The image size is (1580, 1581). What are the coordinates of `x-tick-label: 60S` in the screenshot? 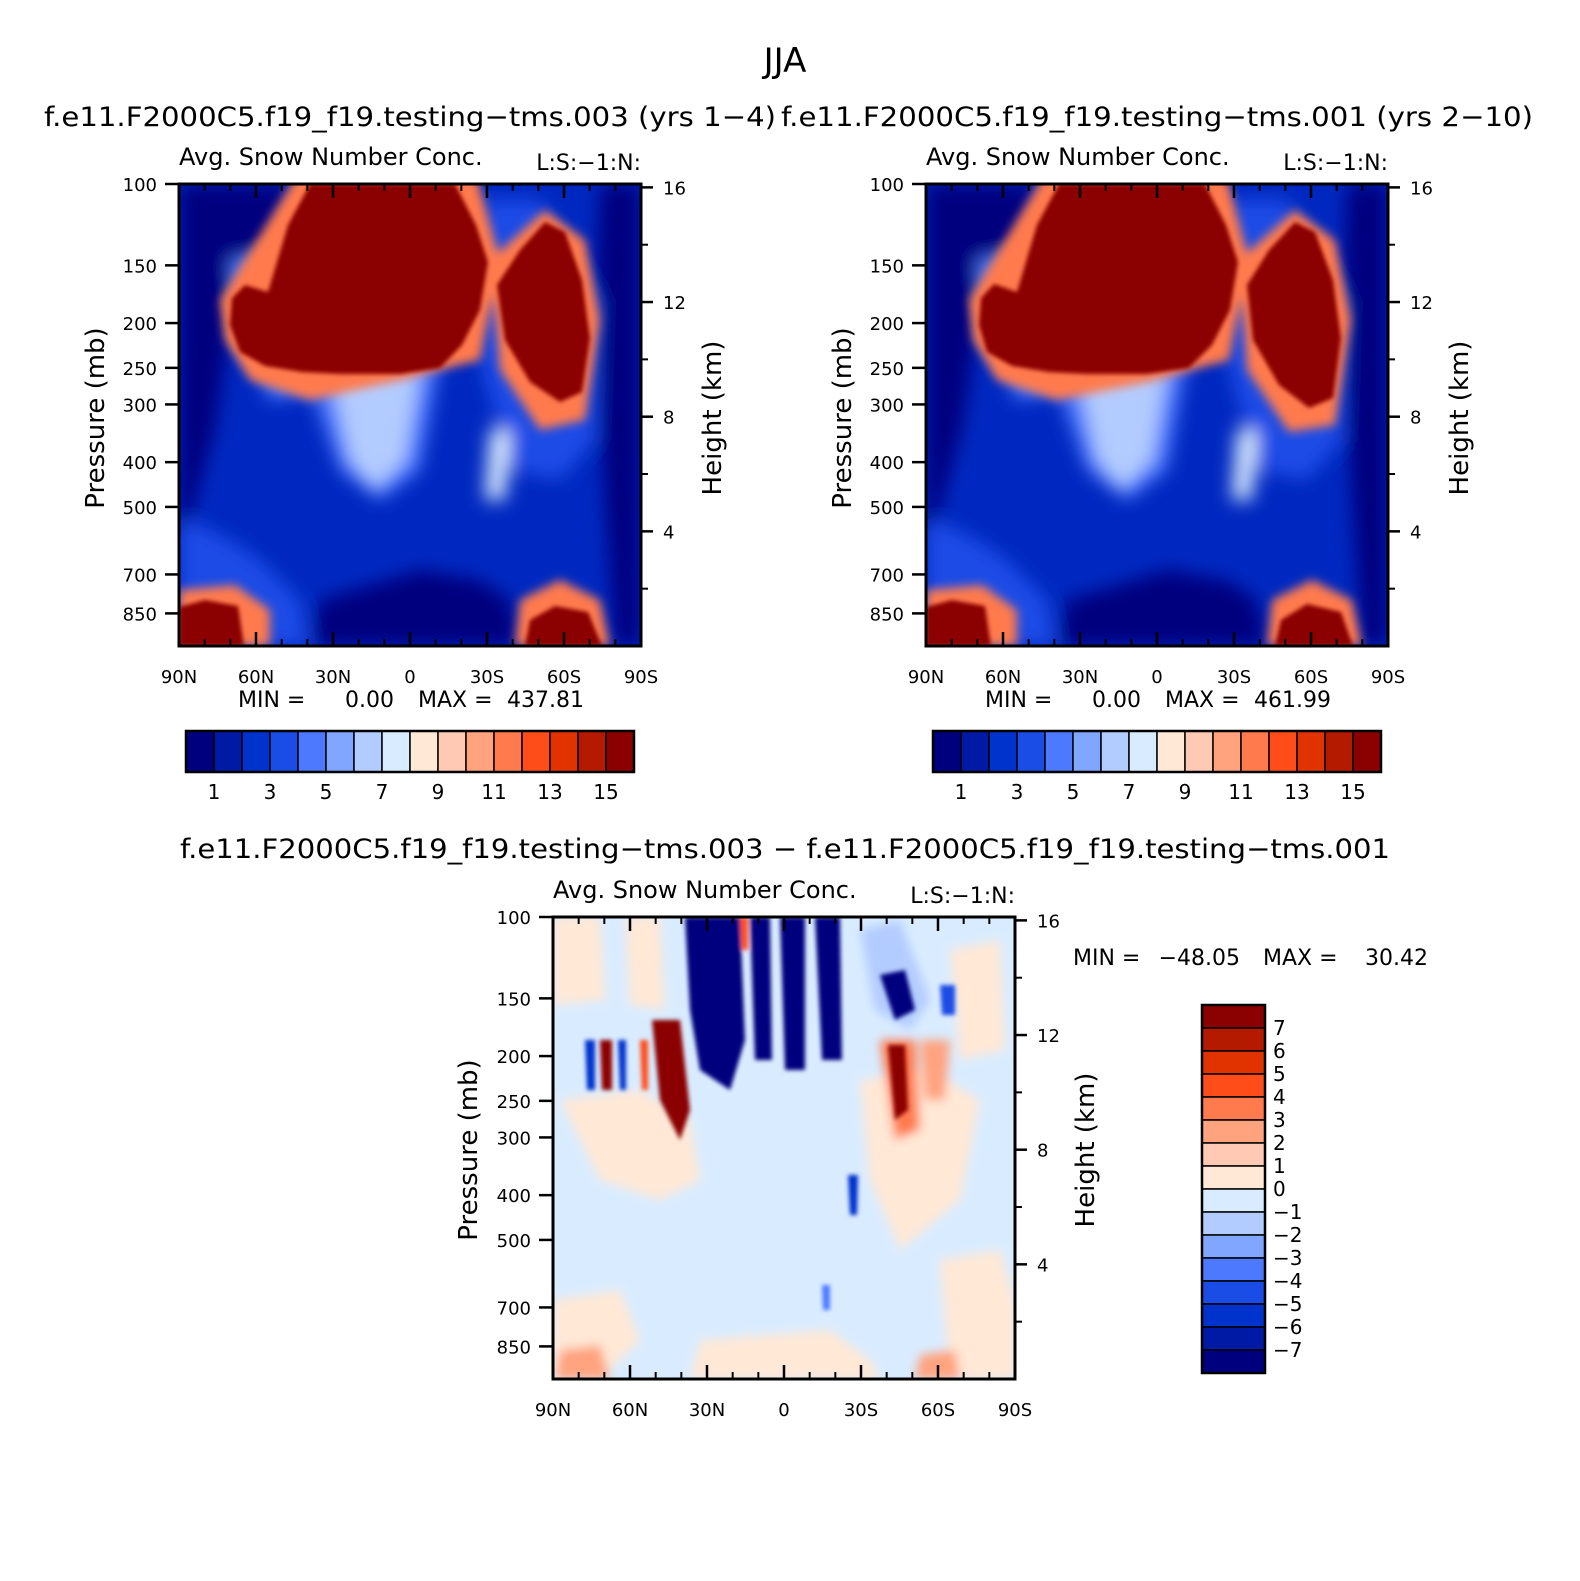 It's located at (938, 1410).